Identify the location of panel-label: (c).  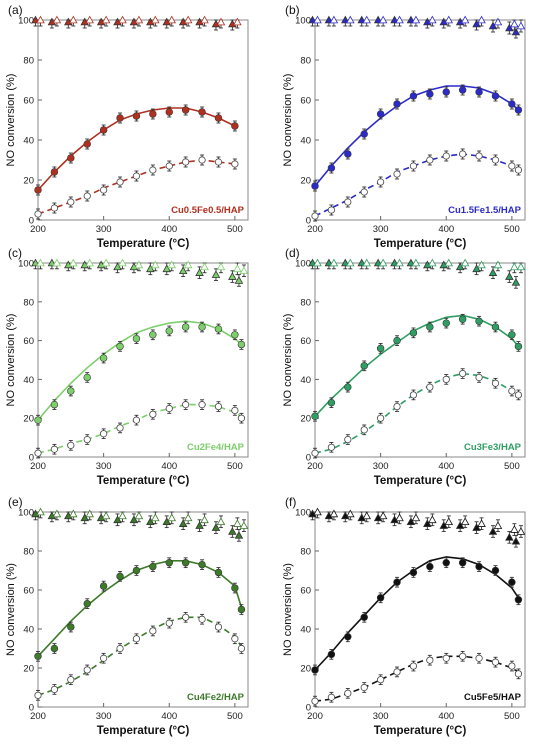
(15, 253).